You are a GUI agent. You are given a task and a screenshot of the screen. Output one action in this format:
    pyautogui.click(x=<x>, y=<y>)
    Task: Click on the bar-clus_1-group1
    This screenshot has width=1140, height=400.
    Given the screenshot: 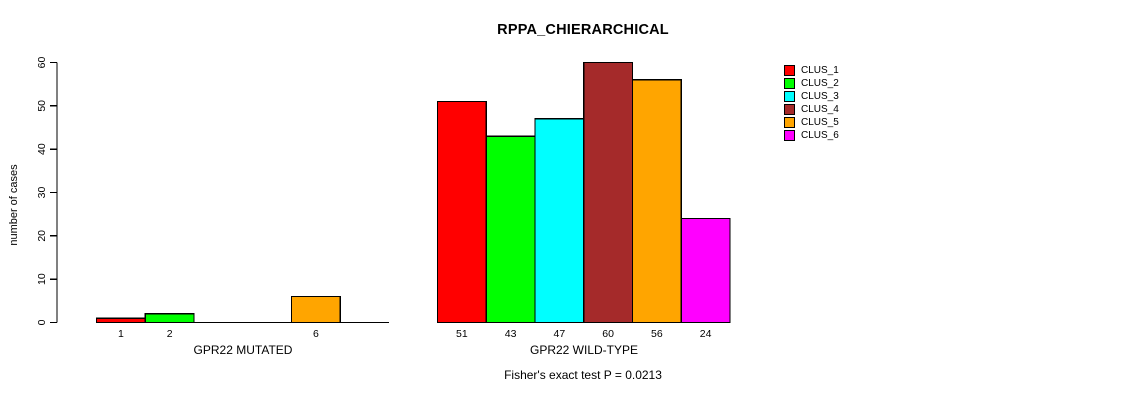 What is the action you would take?
    pyautogui.click(x=120, y=320)
    